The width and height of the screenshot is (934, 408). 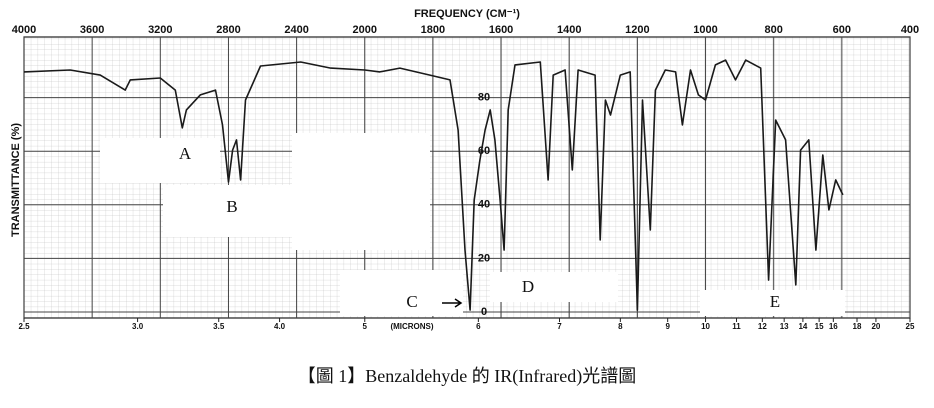 I want to click on x2-tick-label: 16, so click(x=833, y=326).